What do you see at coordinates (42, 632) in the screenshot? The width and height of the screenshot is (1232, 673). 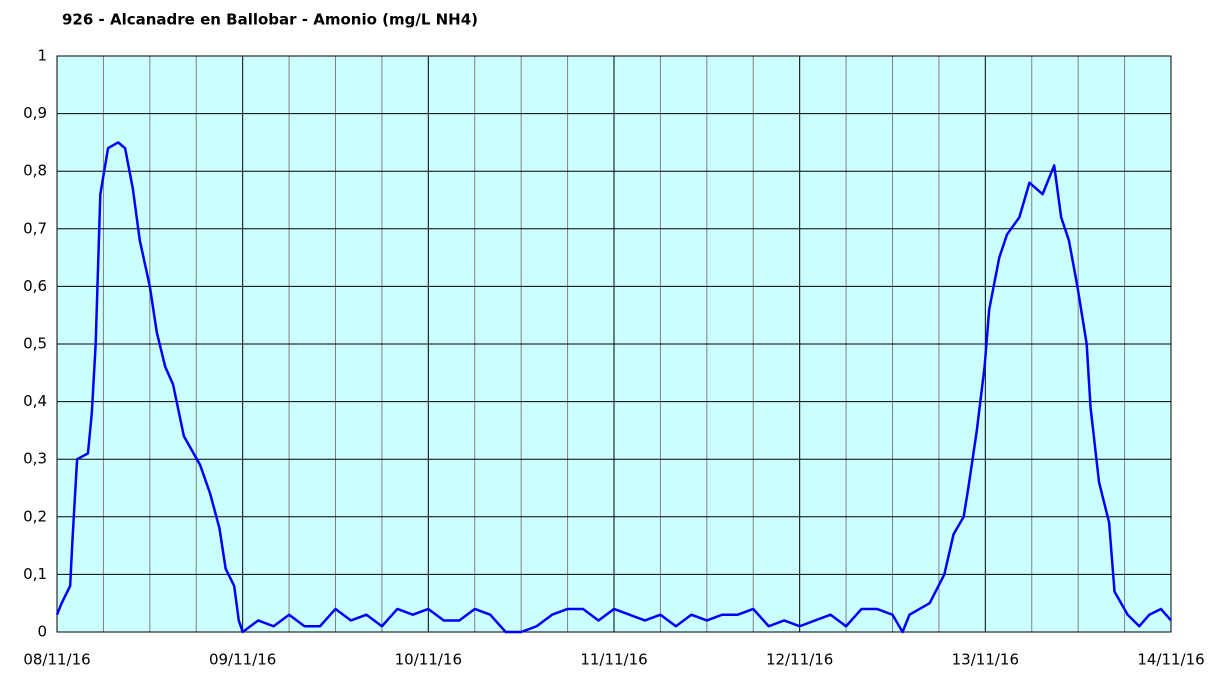 I see `y-tick-label: 0` at bounding box center [42, 632].